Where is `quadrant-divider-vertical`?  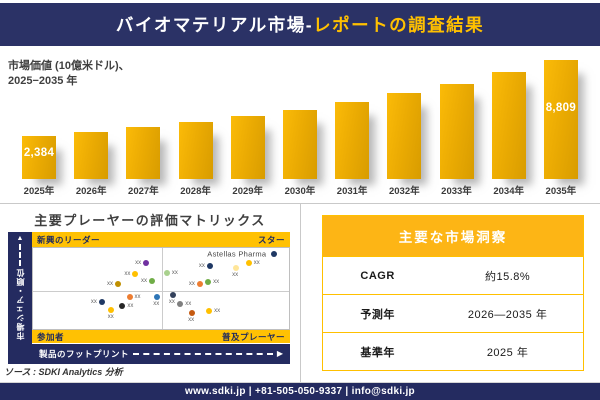 quadrant-divider-vertical is located at coordinates (163, 288).